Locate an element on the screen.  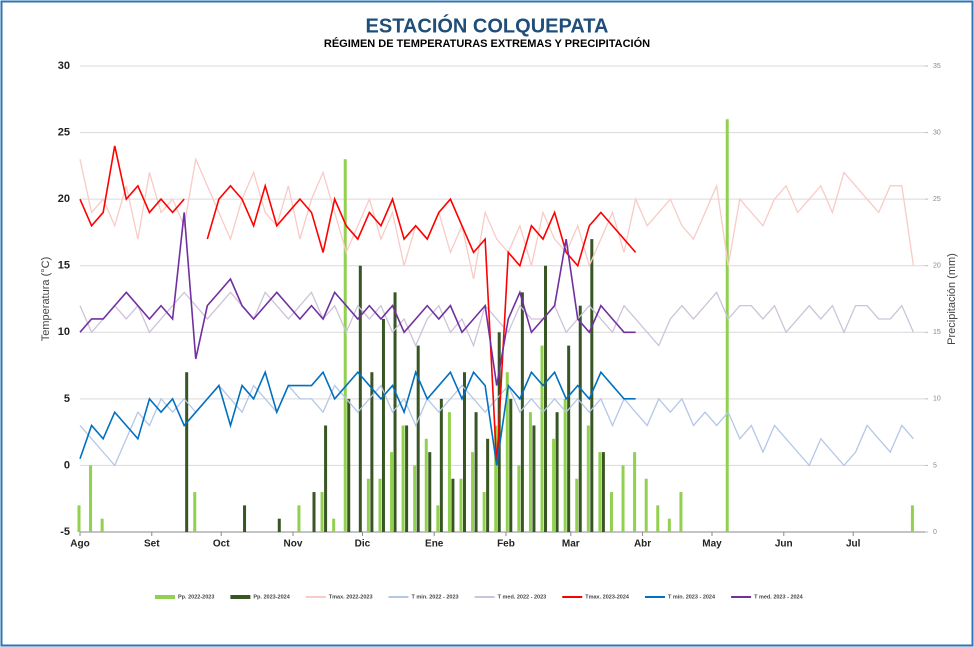
y2-tick-label: 15 is located at coordinates (937, 332).